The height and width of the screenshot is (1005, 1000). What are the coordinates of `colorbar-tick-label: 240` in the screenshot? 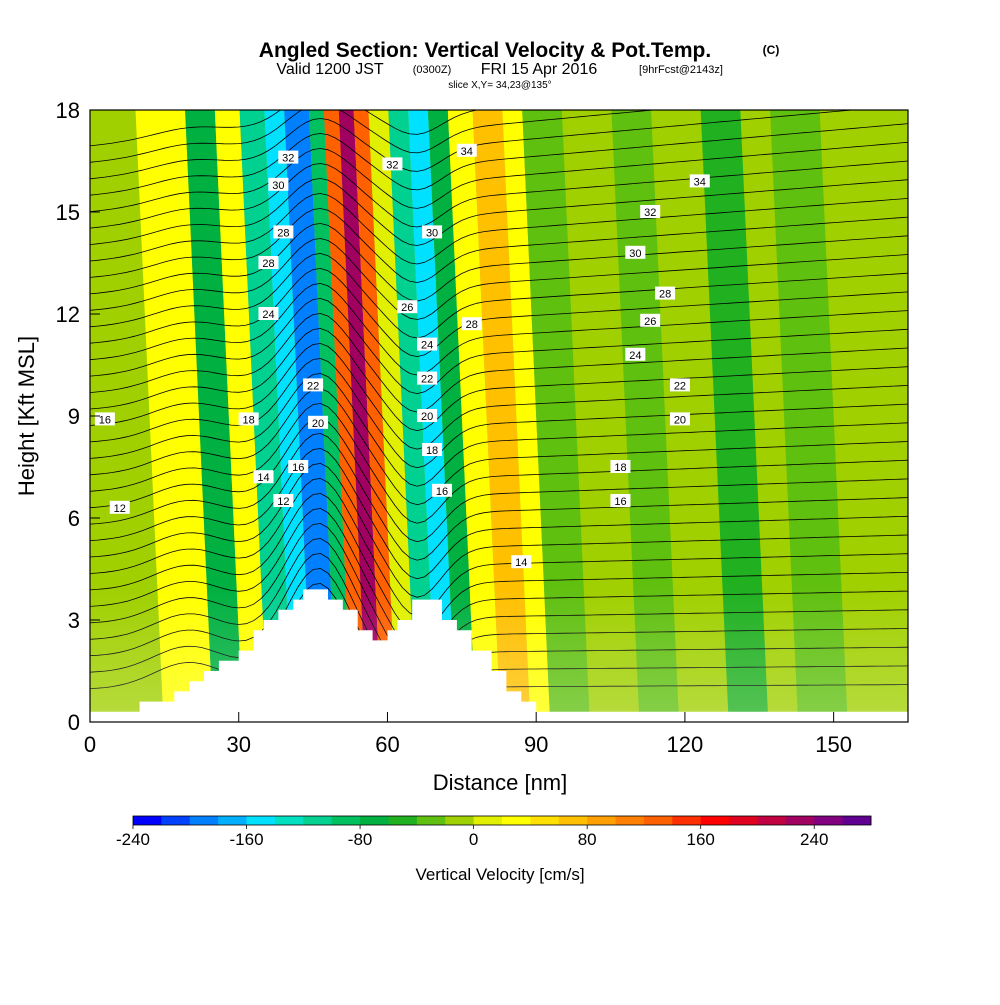 It's located at (814, 839).